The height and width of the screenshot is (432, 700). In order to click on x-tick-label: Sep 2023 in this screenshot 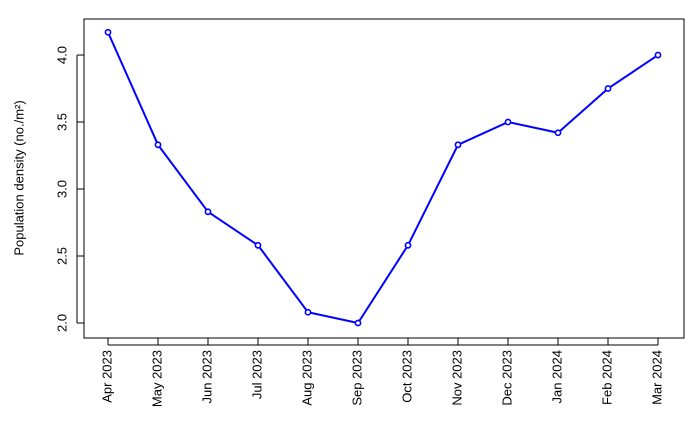, I will do `click(356, 378)`.